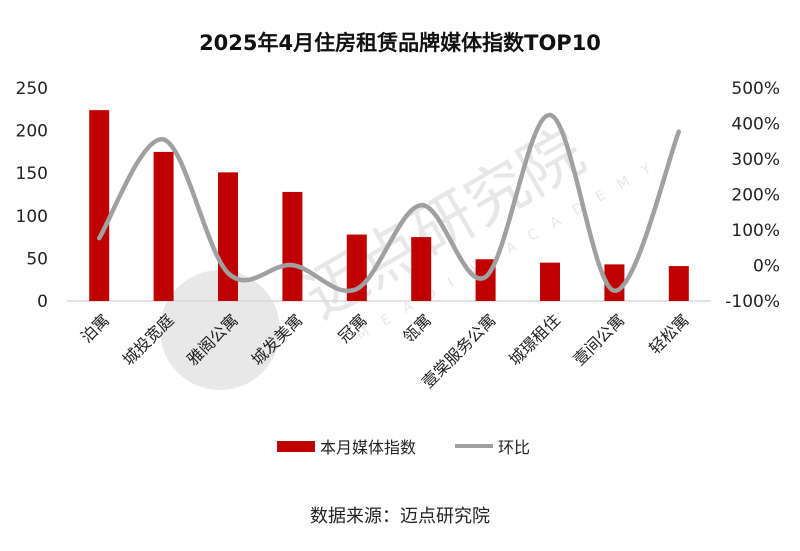  Describe the element at coordinates (32, 217) in the screenshot. I see `left-axis-tick: 100` at that location.